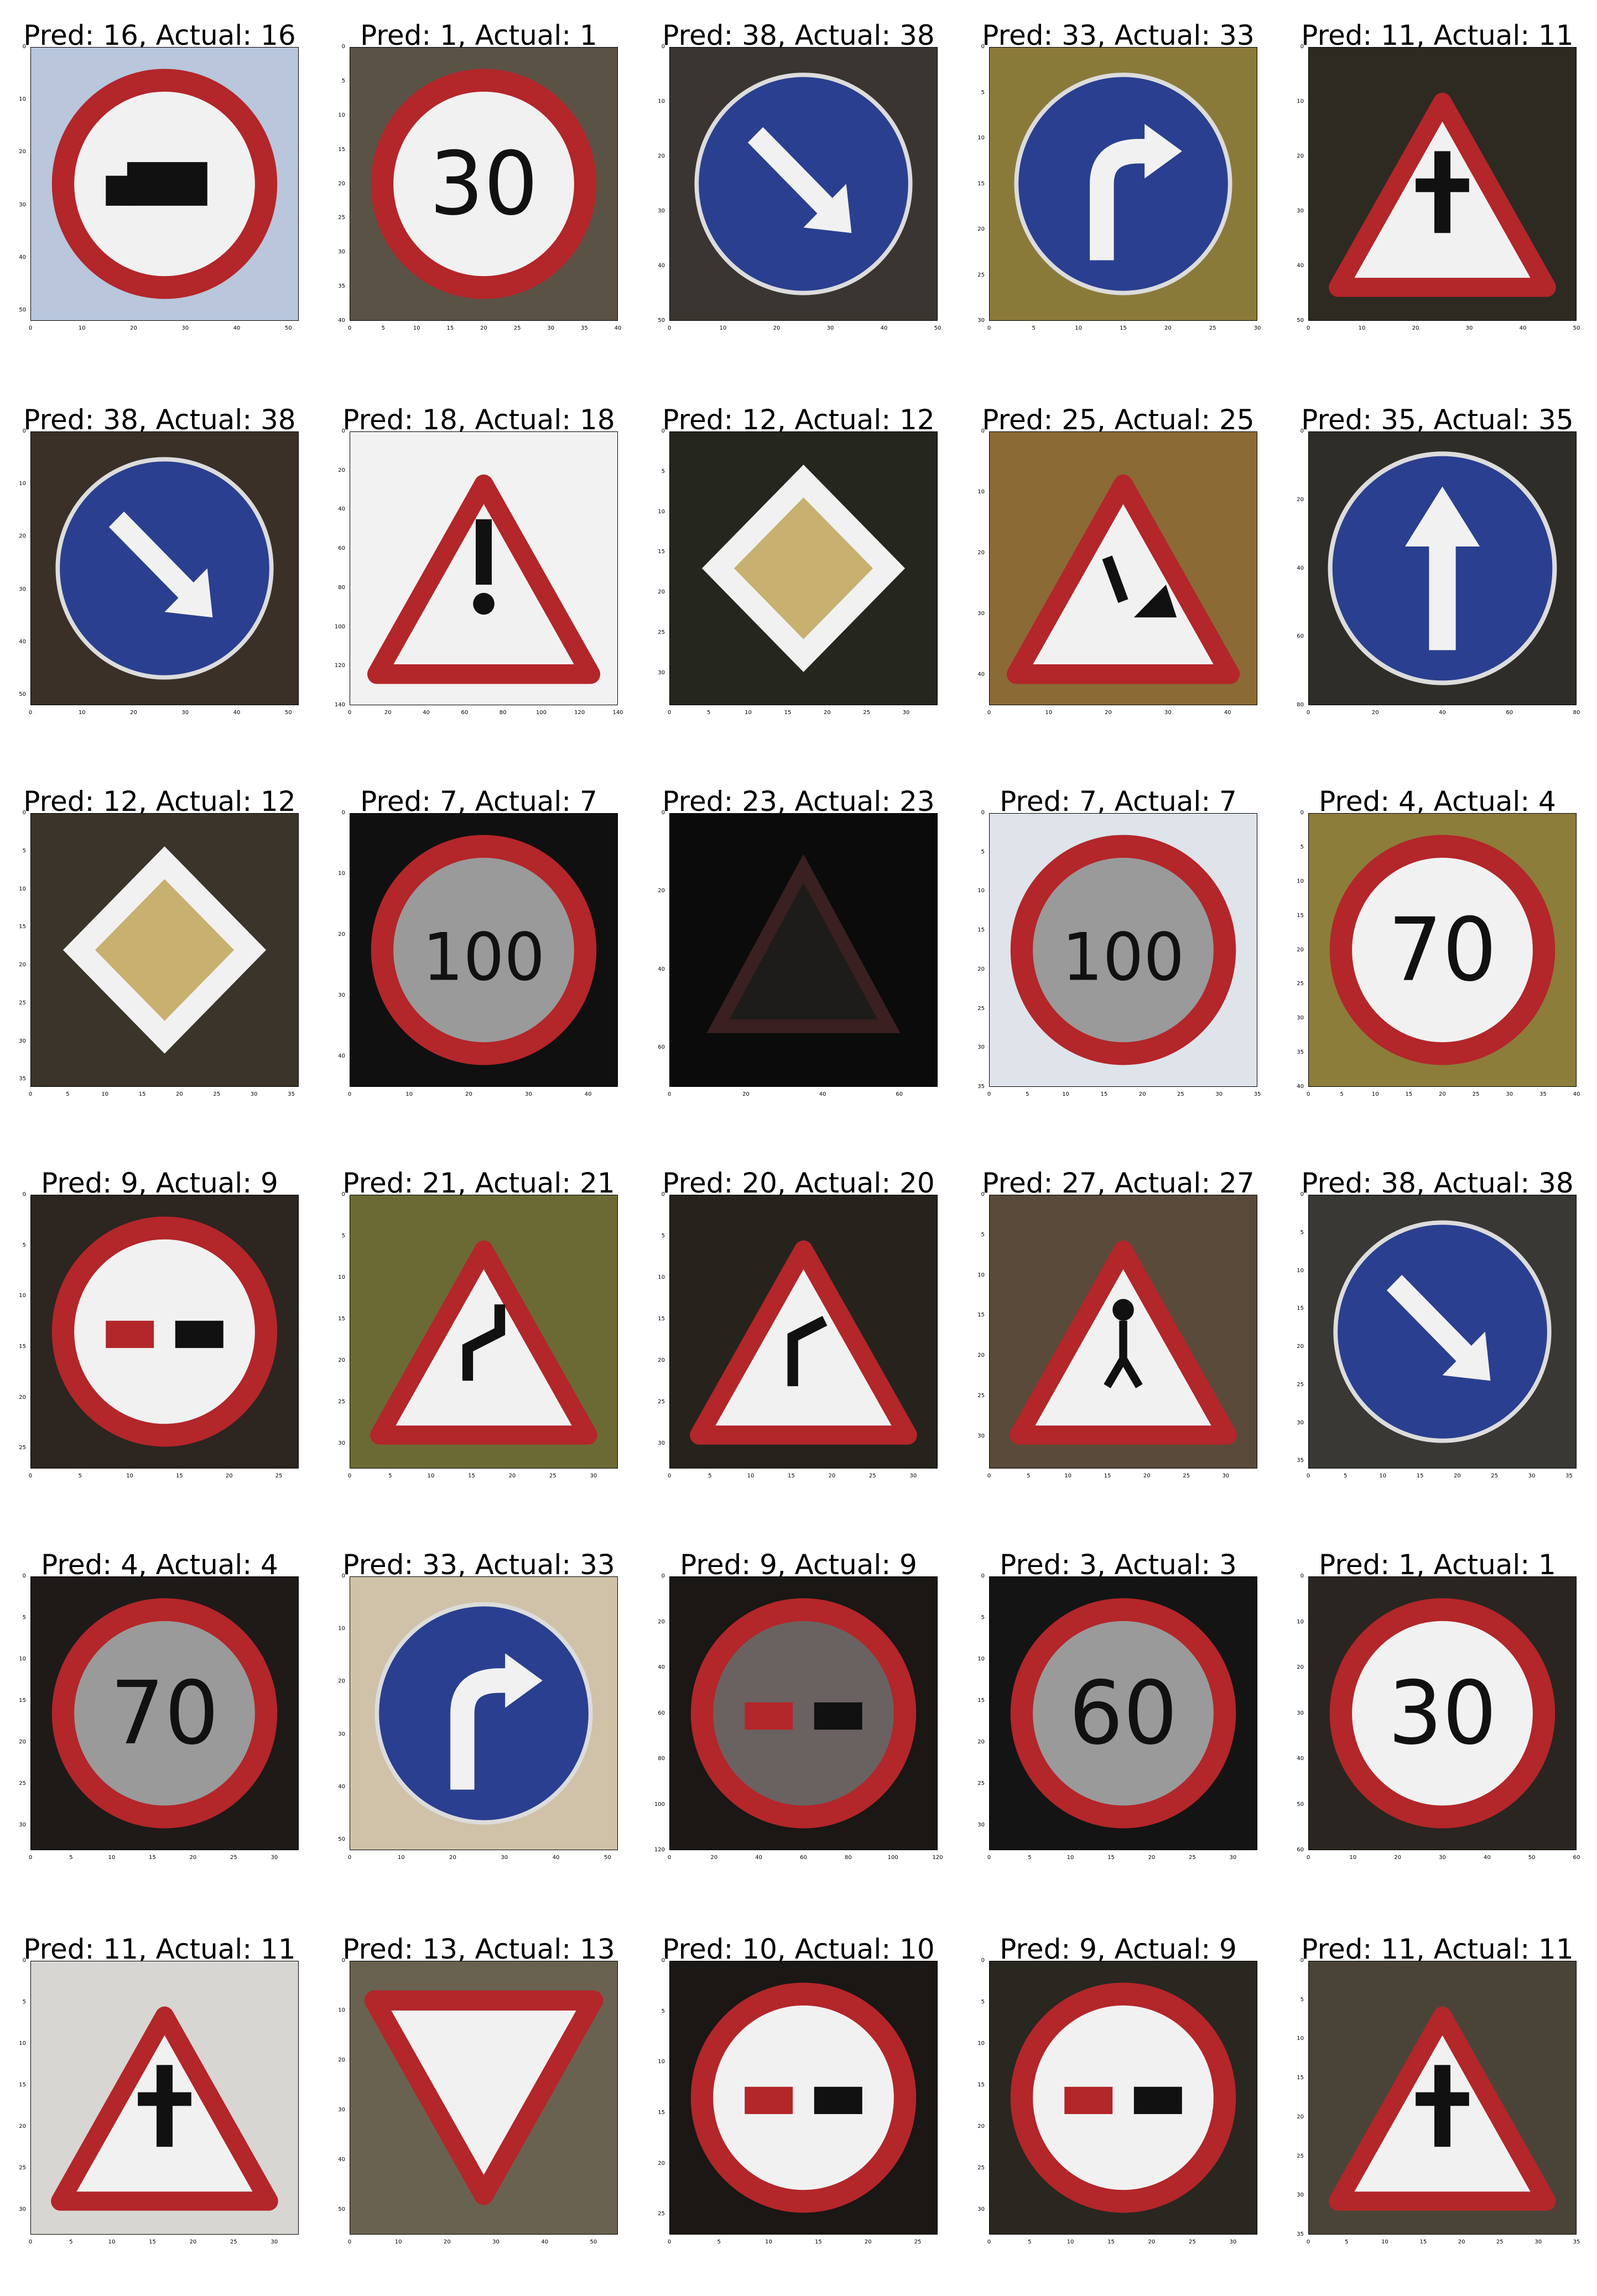 The height and width of the screenshot is (2296, 1597). What do you see at coordinates (661, 1759) in the screenshot?
I see `y-tick-label: 80` at bounding box center [661, 1759].